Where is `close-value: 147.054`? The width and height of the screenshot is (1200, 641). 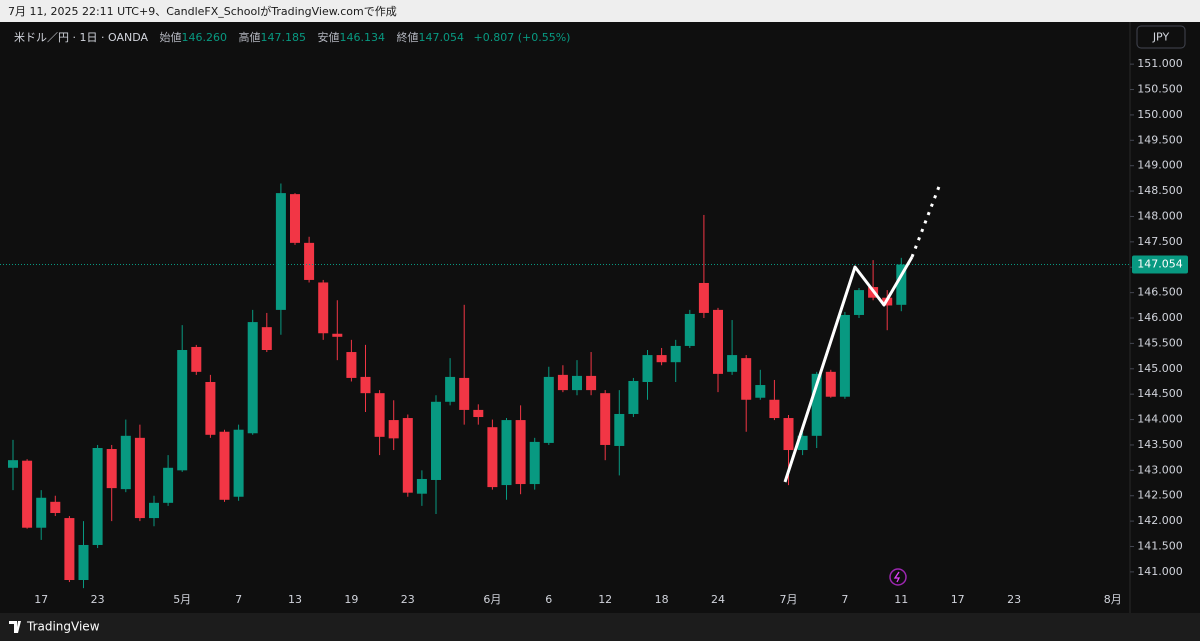
close-value: 147.054 is located at coordinates (441, 37).